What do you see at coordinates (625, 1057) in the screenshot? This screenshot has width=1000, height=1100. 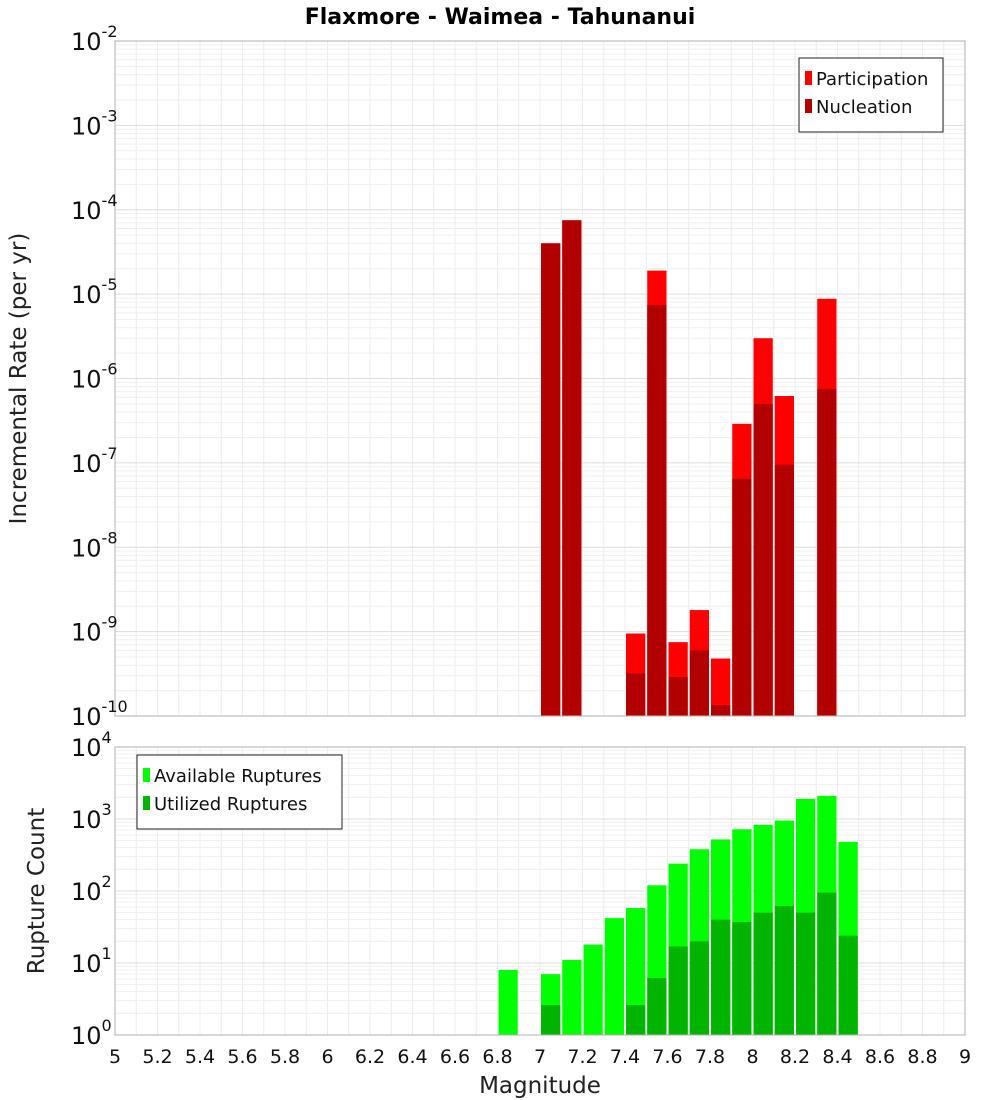 I see `x-tick-label: 7.4` at bounding box center [625, 1057].